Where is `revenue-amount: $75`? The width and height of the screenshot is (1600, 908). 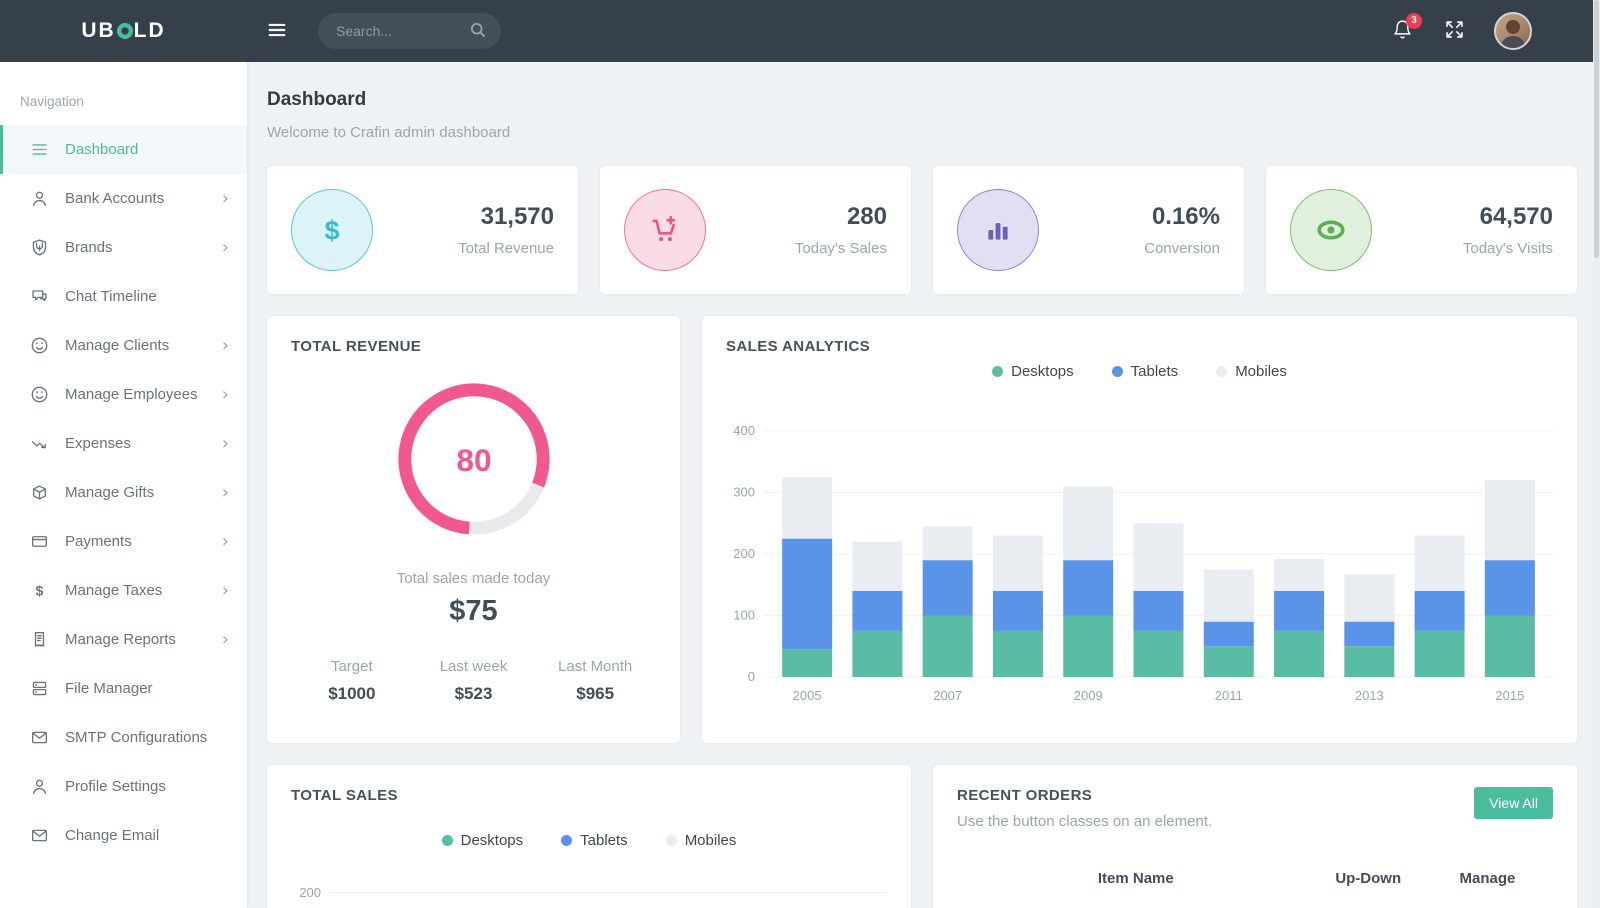
revenue-amount: $75 is located at coordinates (473, 611).